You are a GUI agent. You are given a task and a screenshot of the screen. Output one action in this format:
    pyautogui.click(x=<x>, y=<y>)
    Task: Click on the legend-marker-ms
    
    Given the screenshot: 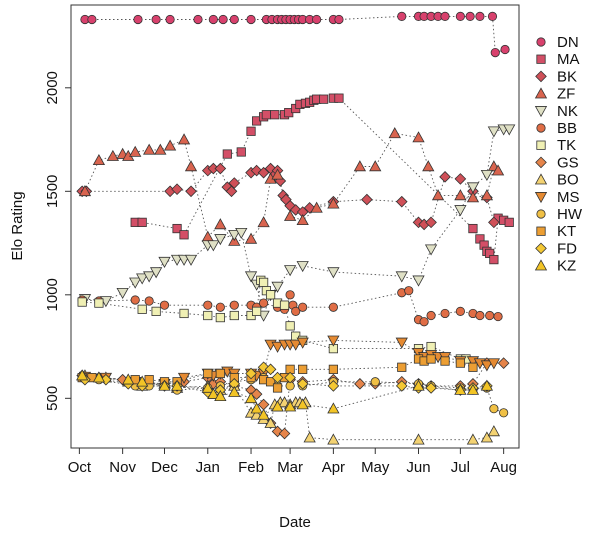 What is the action you would take?
    pyautogui.click(x=541, y=198)
    